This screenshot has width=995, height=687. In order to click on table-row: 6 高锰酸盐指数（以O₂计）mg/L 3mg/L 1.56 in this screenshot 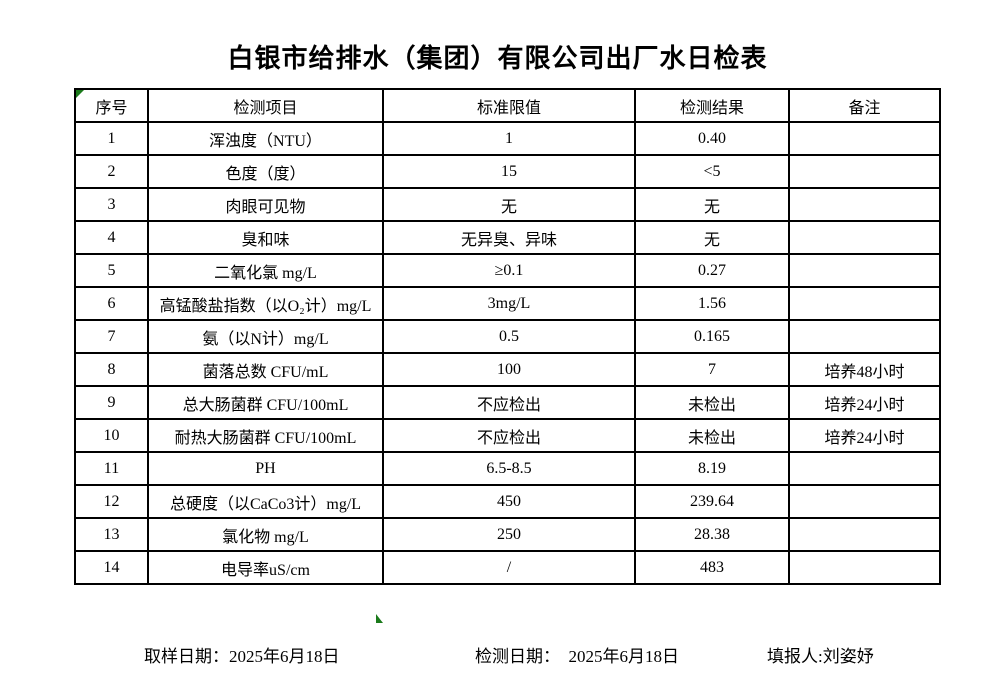, I will do `click(507, 303)`.